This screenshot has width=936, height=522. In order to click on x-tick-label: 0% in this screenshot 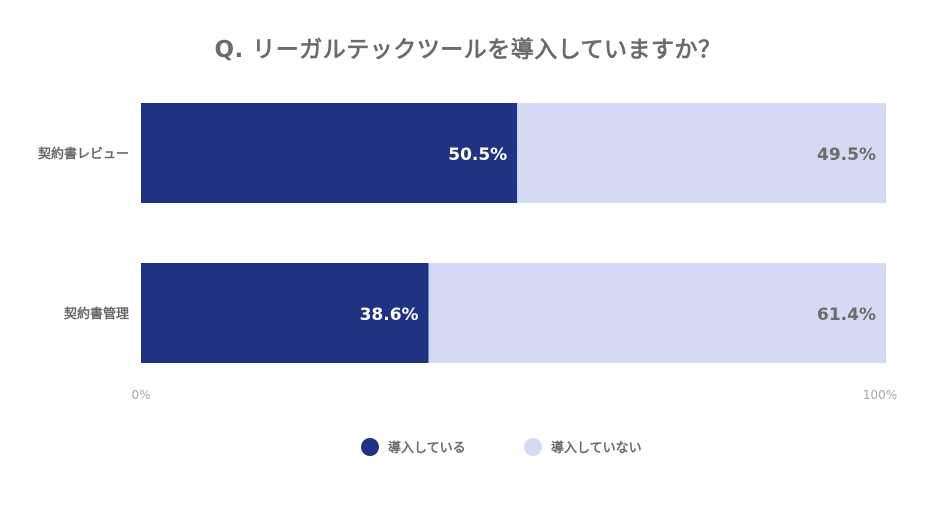, I will do `click(140, 395)`.